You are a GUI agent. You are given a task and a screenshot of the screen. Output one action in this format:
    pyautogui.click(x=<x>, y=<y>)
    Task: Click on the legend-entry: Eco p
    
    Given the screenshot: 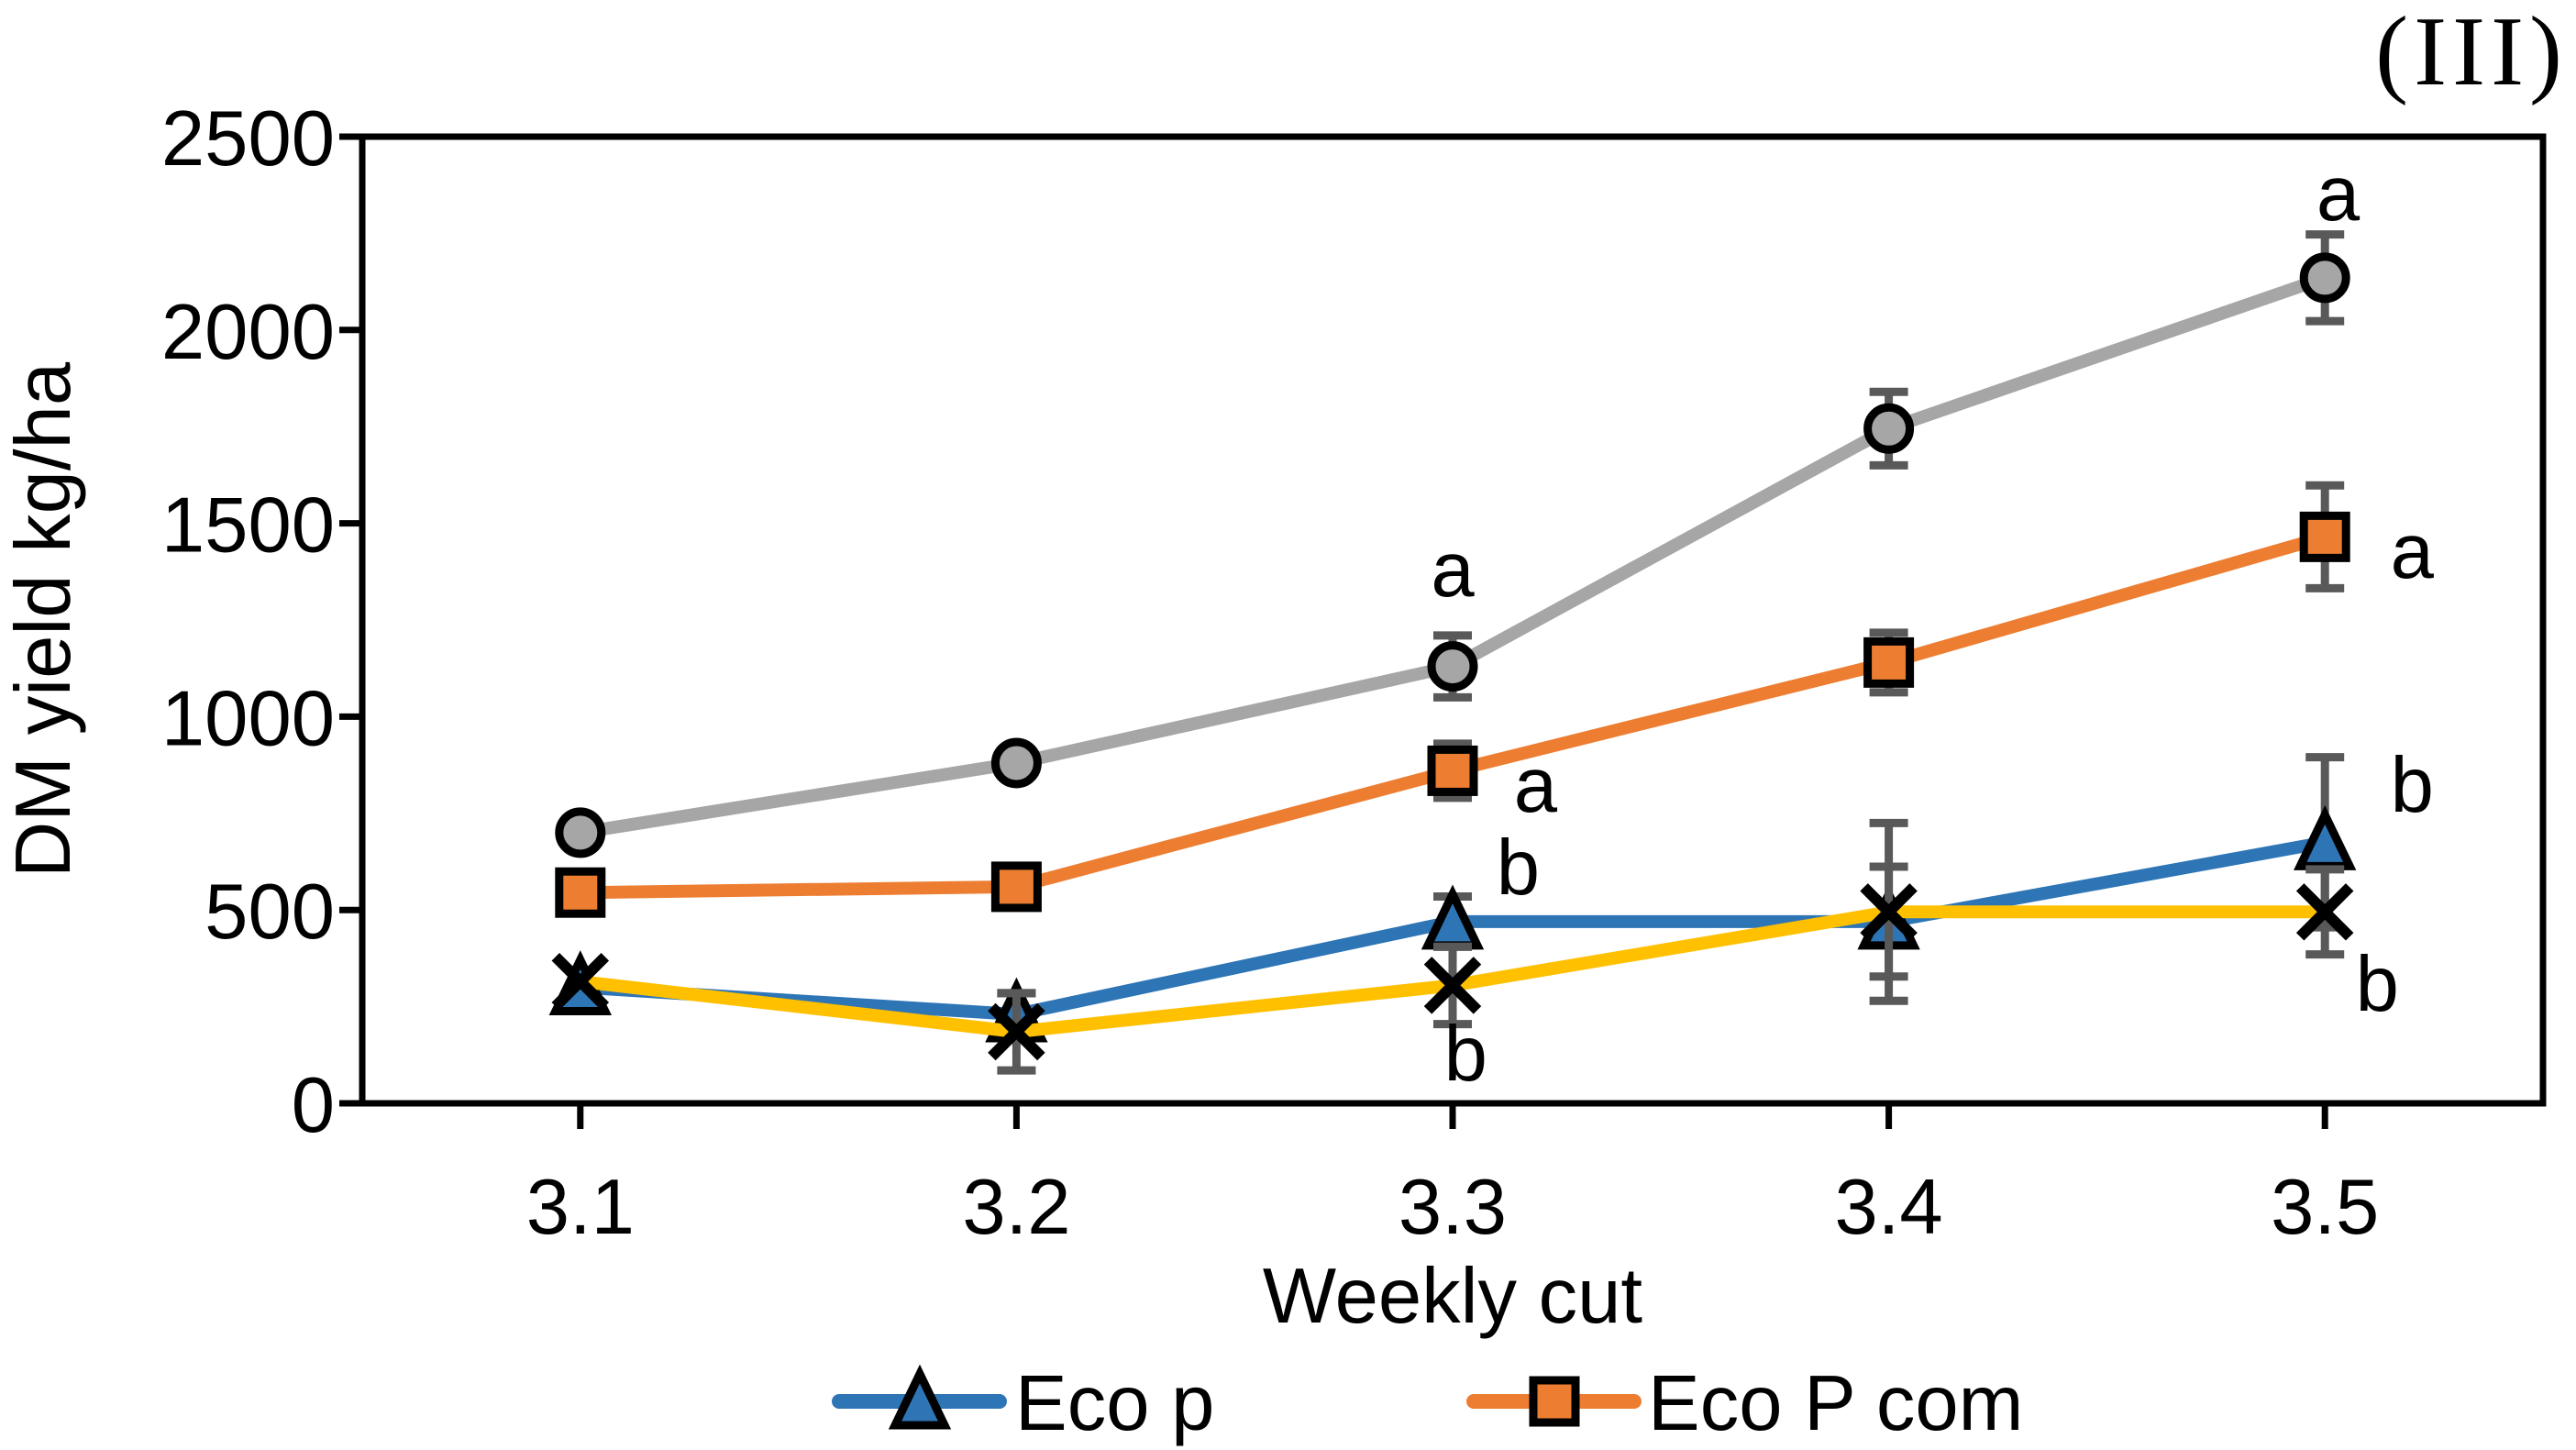 What is the action you would take?
    pyautogui.click(x=1023, y=1403)
    